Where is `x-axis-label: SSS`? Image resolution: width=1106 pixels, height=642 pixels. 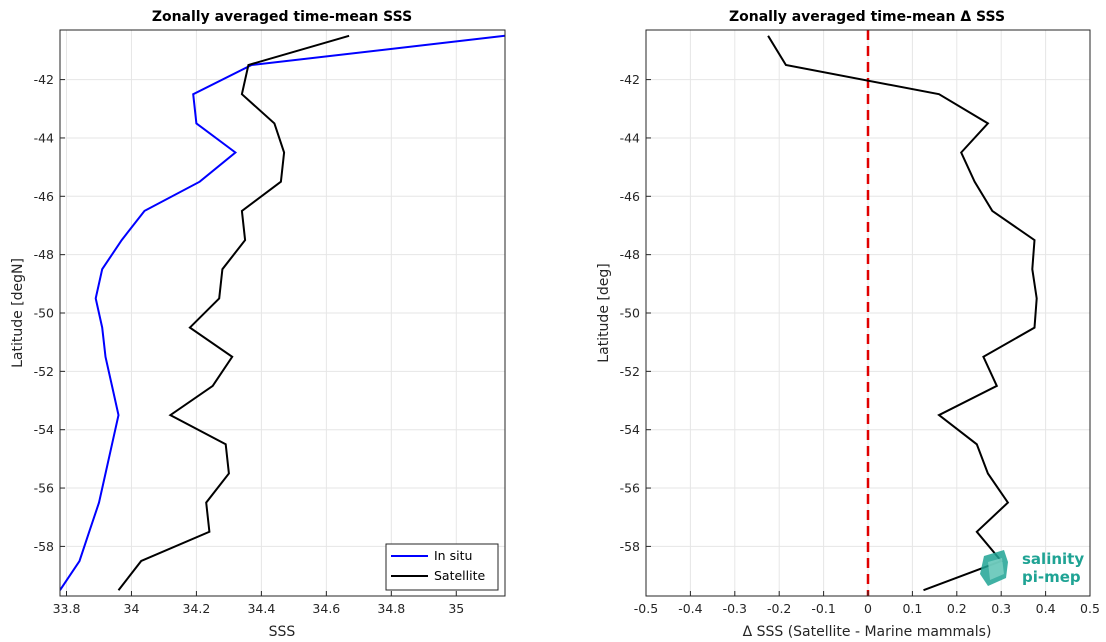 x-axis-label: SSS is located at coordinates (282, 632).